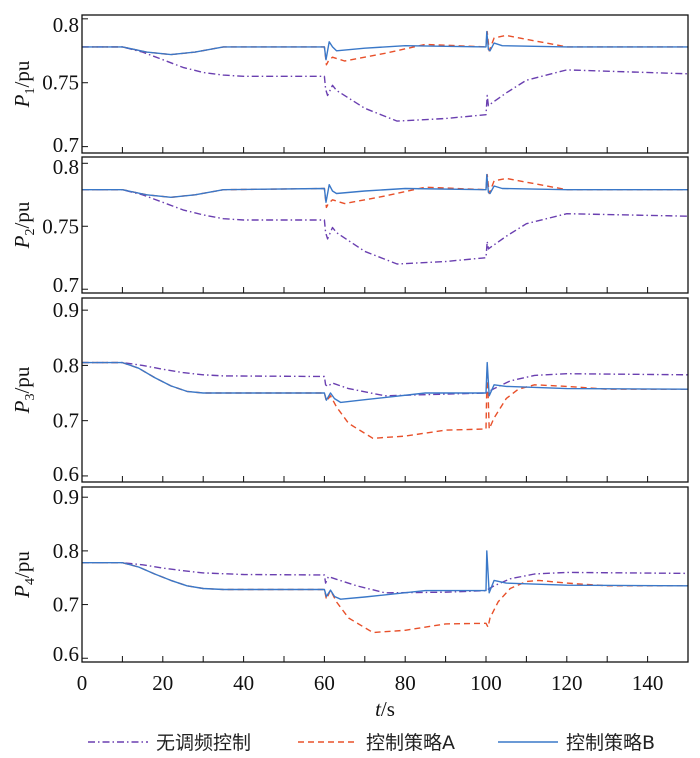 This screenshot has height=758, width=700. I want to click on y-label-part: 3, so click(30, 397).